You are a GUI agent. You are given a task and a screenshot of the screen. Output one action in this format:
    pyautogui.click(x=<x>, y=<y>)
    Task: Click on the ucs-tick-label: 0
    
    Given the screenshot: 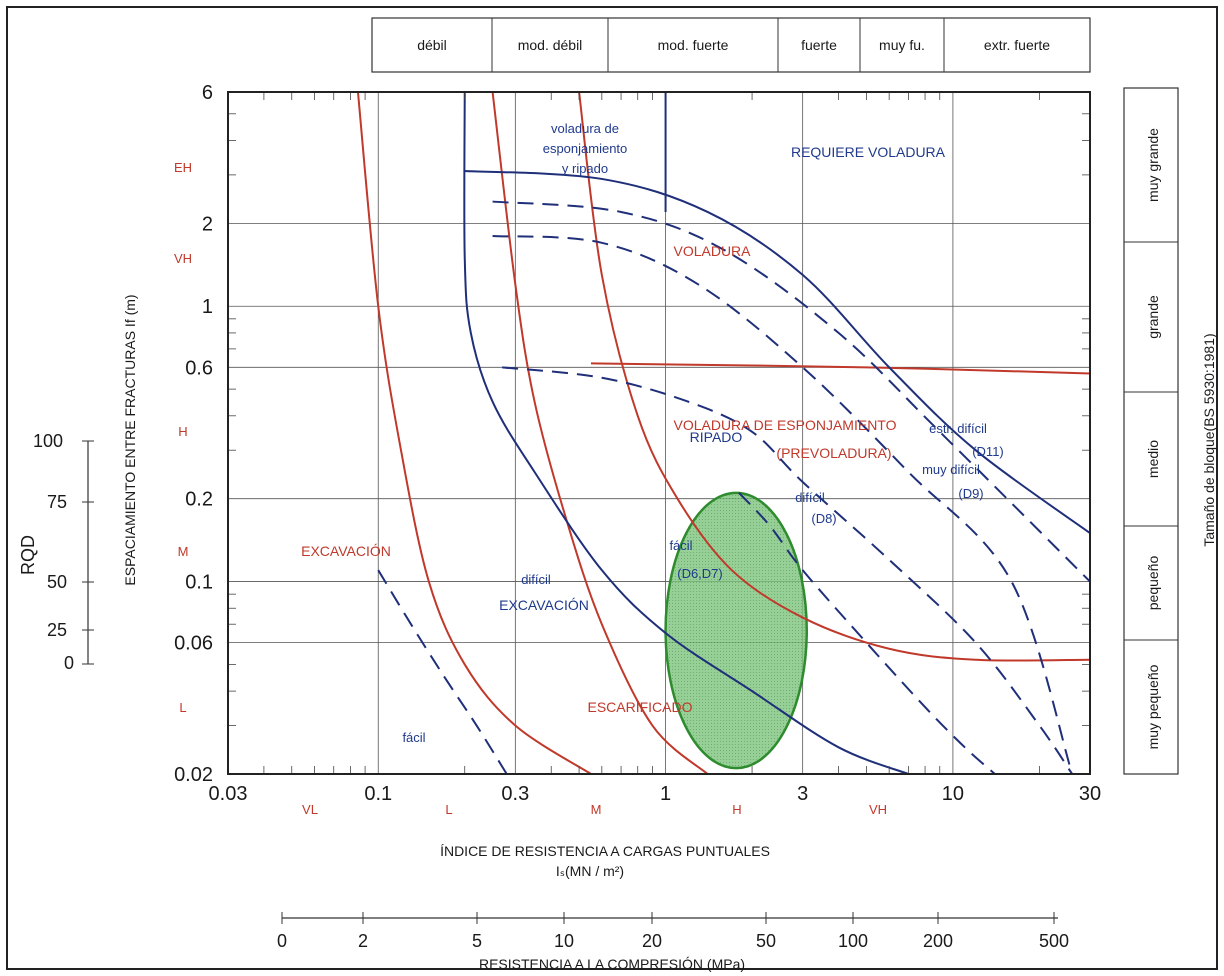 What is the action you would take?
    pyautogui.click(x=282, y=941)
    